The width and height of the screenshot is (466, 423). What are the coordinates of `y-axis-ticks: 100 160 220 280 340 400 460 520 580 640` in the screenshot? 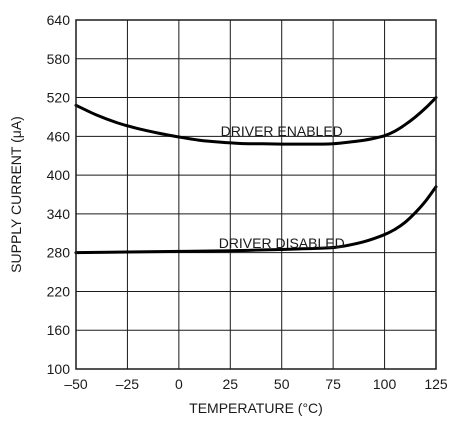 It's located at (59, 194).